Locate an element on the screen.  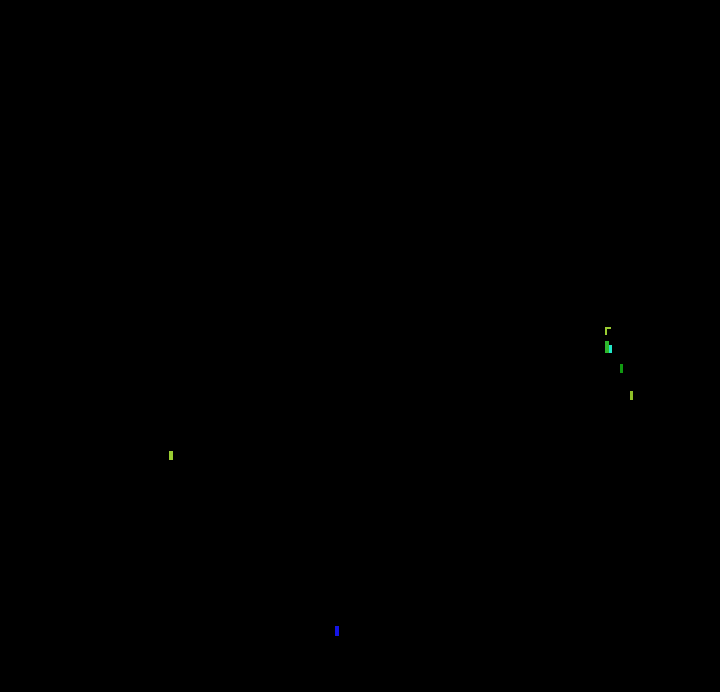
bar-mark-left-center-icon is located at coordinates (171, 455).